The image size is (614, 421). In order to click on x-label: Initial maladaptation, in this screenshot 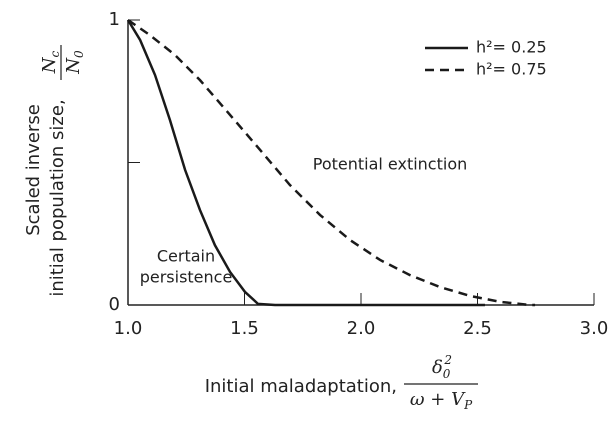, I will do `click(301, 386)`.